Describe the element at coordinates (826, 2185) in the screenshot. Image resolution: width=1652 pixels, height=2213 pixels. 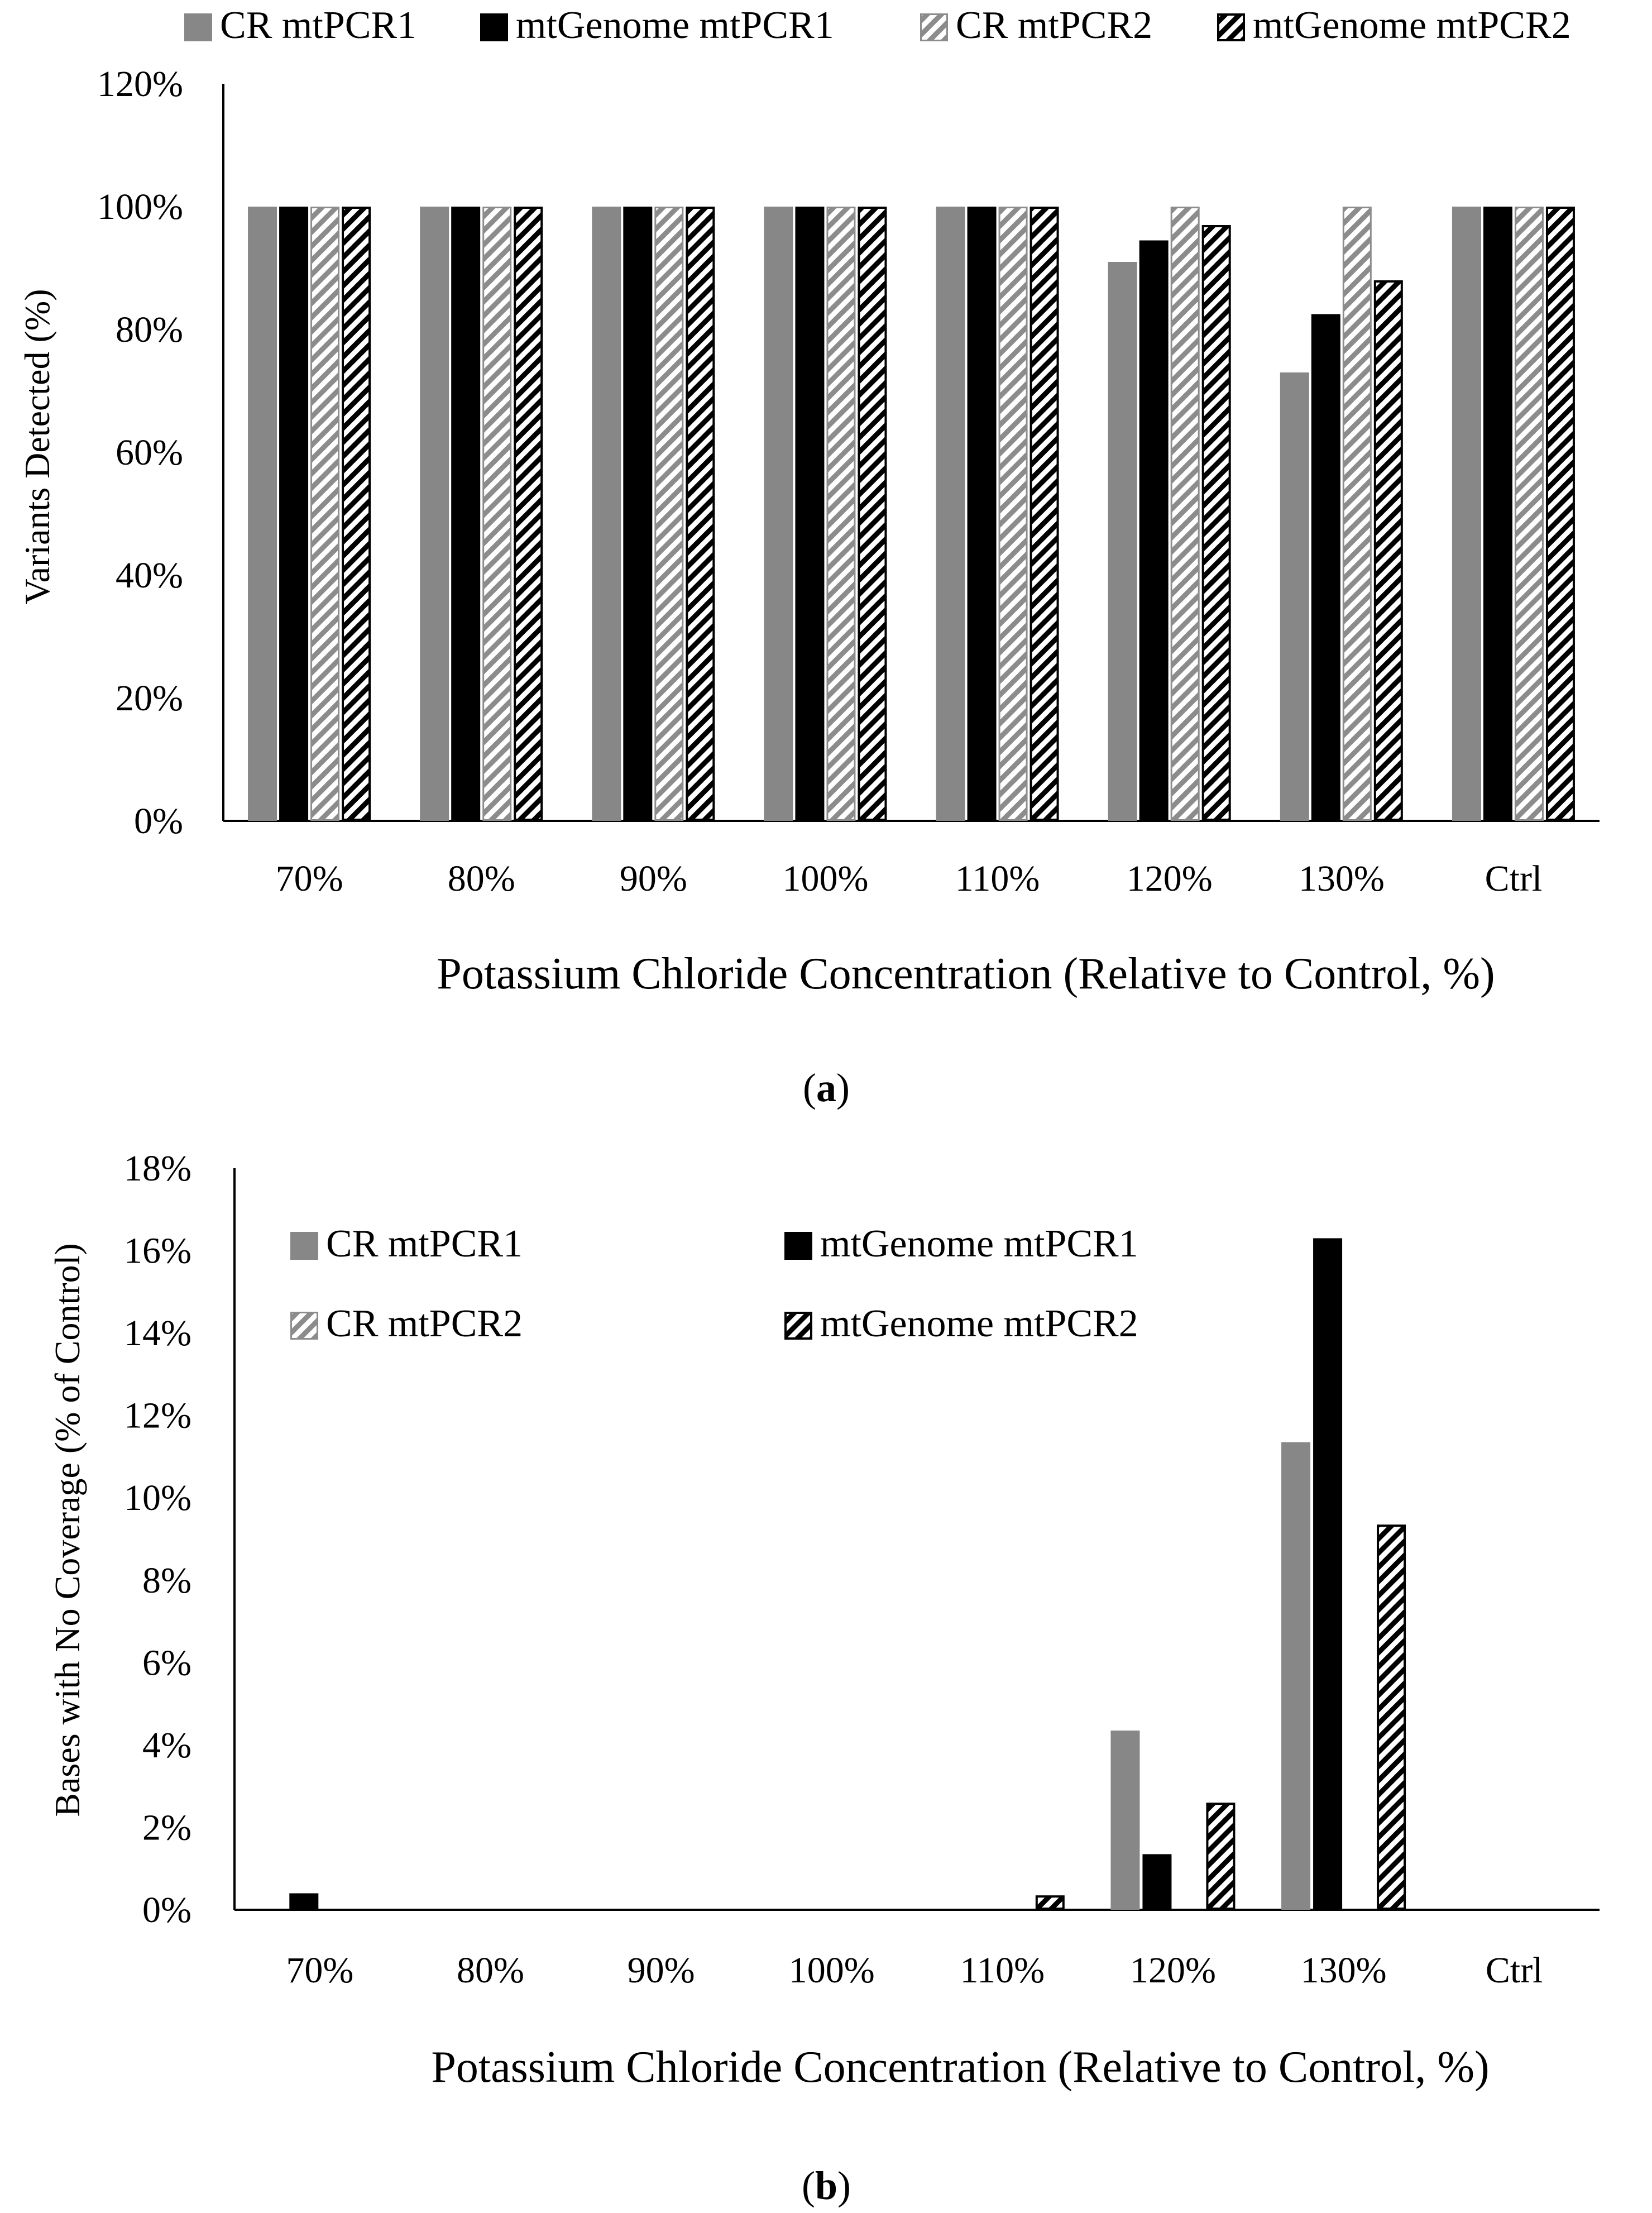
I see `panel-letter: b` at that location.